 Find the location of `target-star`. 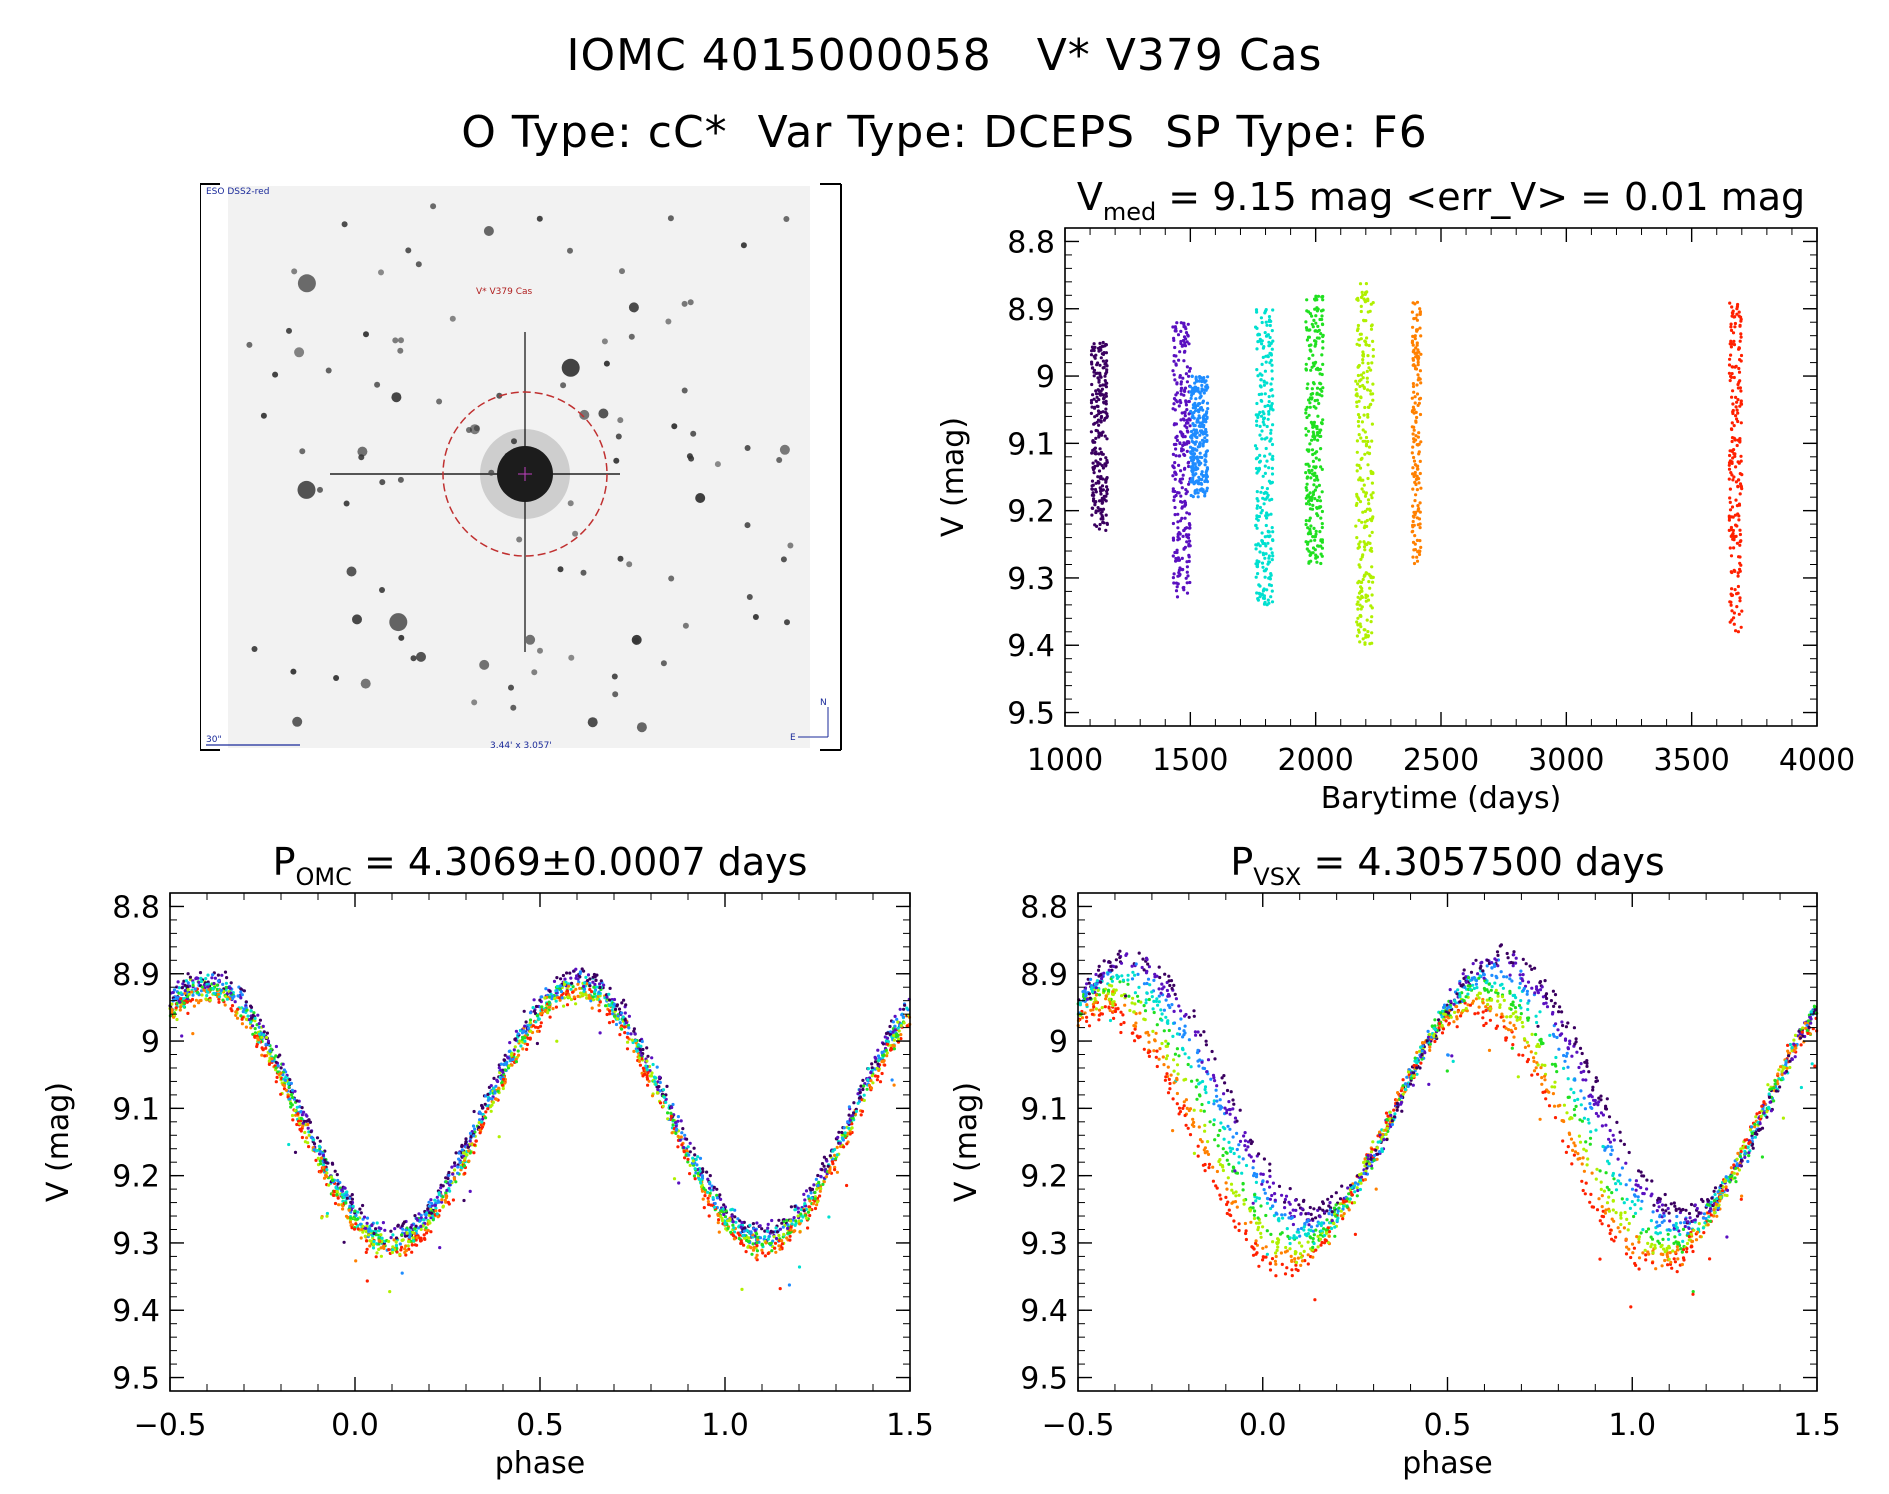

target-star is located at coordinates (475, 492).